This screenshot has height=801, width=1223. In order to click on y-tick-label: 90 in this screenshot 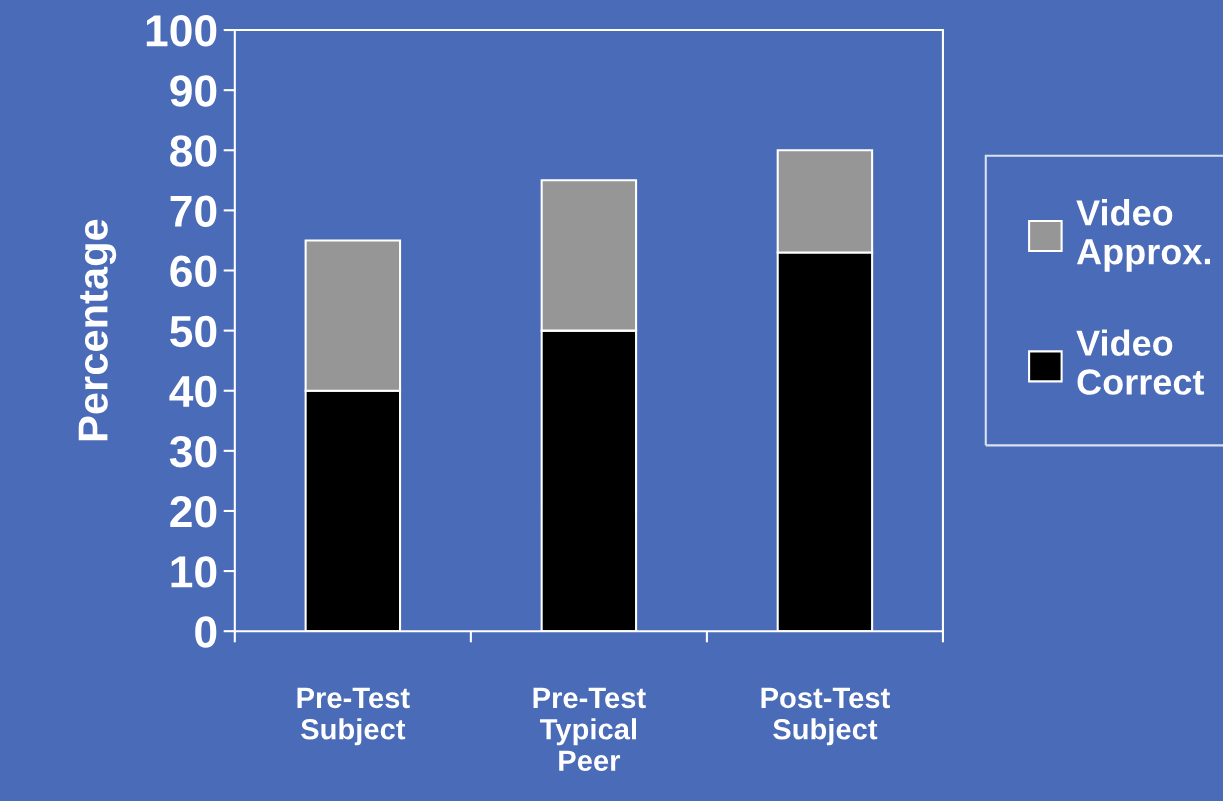, I will do `click(193, 91)`.